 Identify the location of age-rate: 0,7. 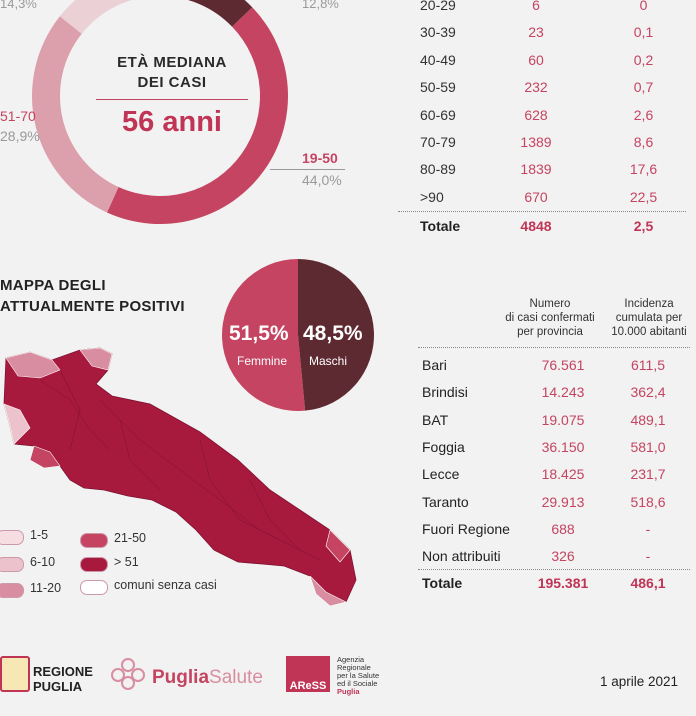
(643, 87).